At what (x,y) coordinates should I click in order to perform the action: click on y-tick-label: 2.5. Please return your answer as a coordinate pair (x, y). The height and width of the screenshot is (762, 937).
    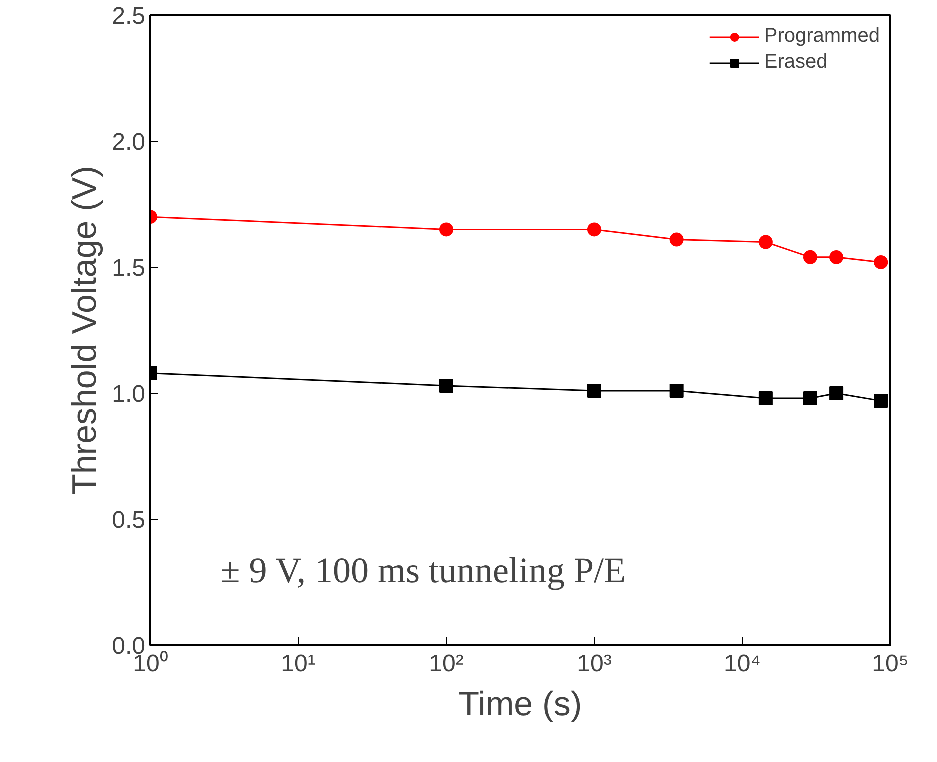
    Looking at the image, I should click on (129, 16).